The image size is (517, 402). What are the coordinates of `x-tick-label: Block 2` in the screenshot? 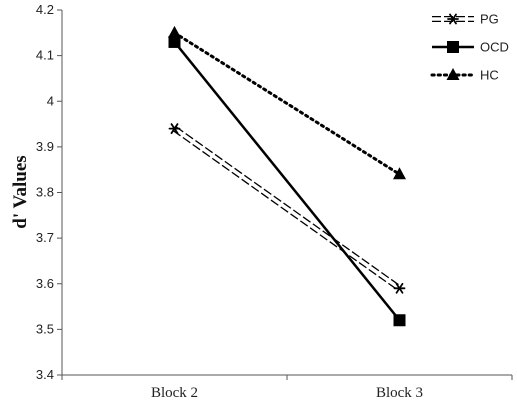 It's located at (174, 393).